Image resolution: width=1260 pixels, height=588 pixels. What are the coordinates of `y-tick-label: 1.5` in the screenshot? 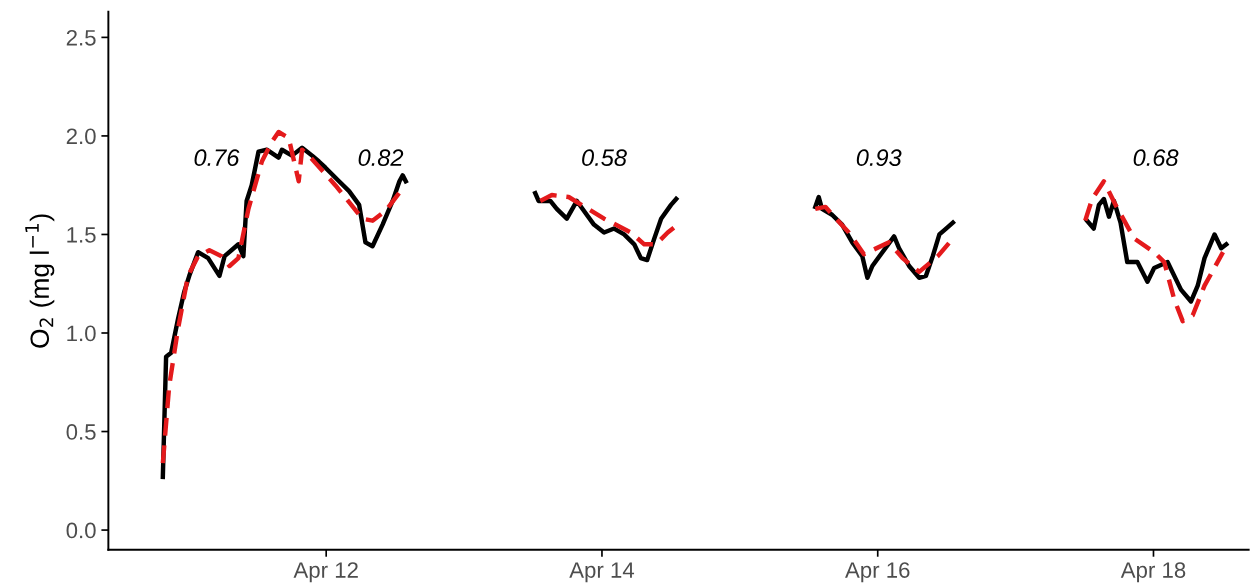 It's located at (81, 235).